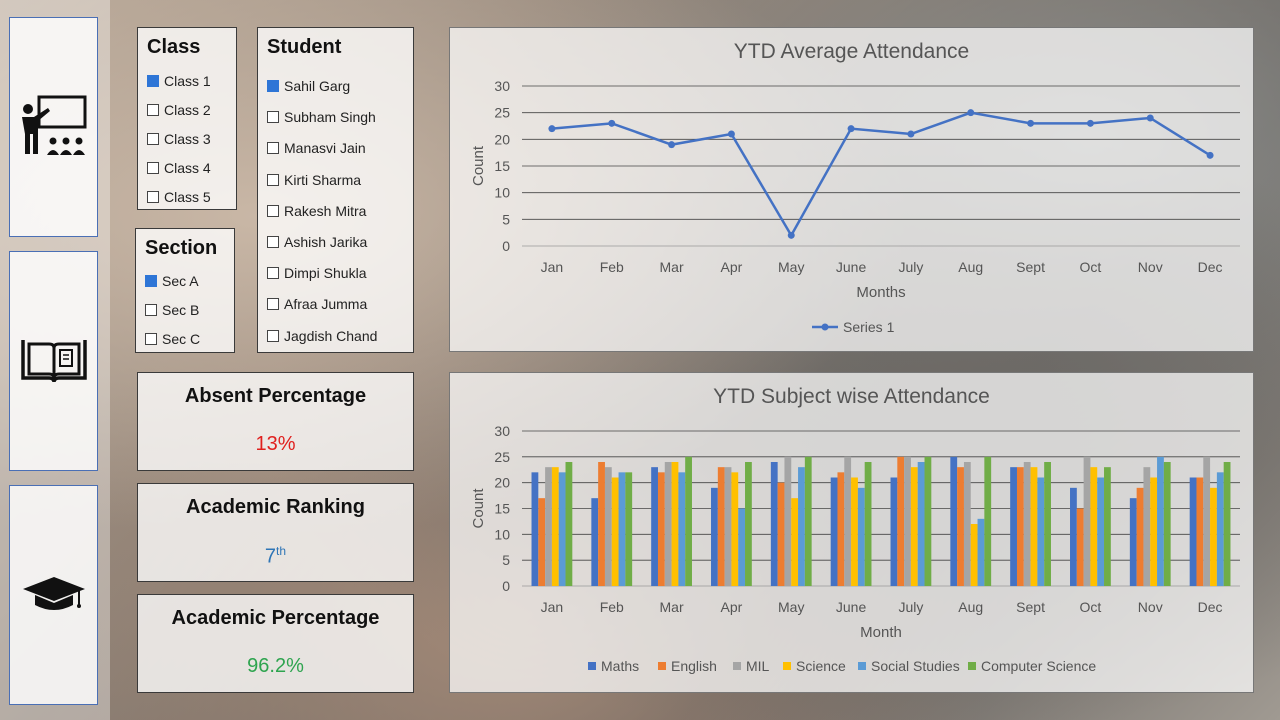 The height and width of the screenshot is (720, 1280). I want to click on class-filter-item: Class 1, so click(179, 81).